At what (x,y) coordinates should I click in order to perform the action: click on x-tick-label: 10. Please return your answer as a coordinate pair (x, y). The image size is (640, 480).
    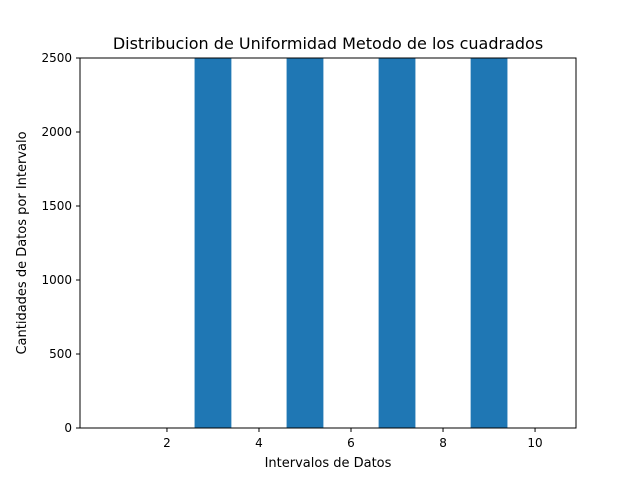
    Looking at the image, I should click on (534, 443).